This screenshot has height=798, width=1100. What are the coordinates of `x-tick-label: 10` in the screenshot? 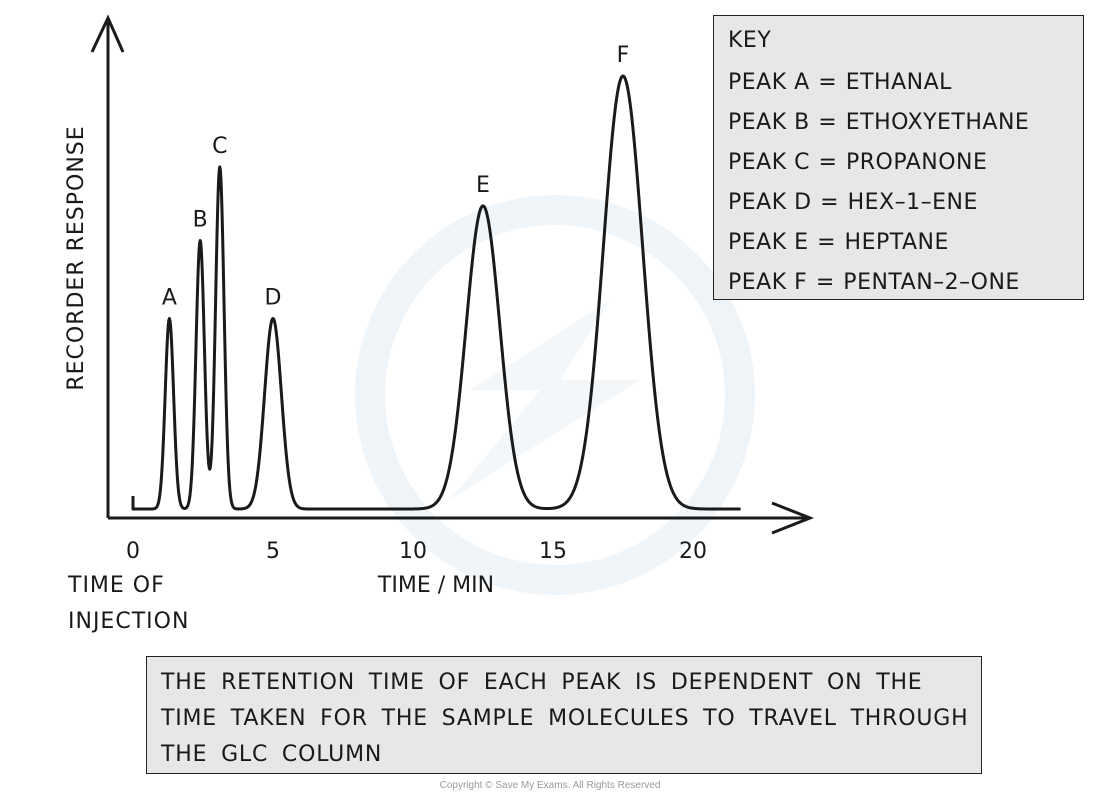 It's located at (413, 551).